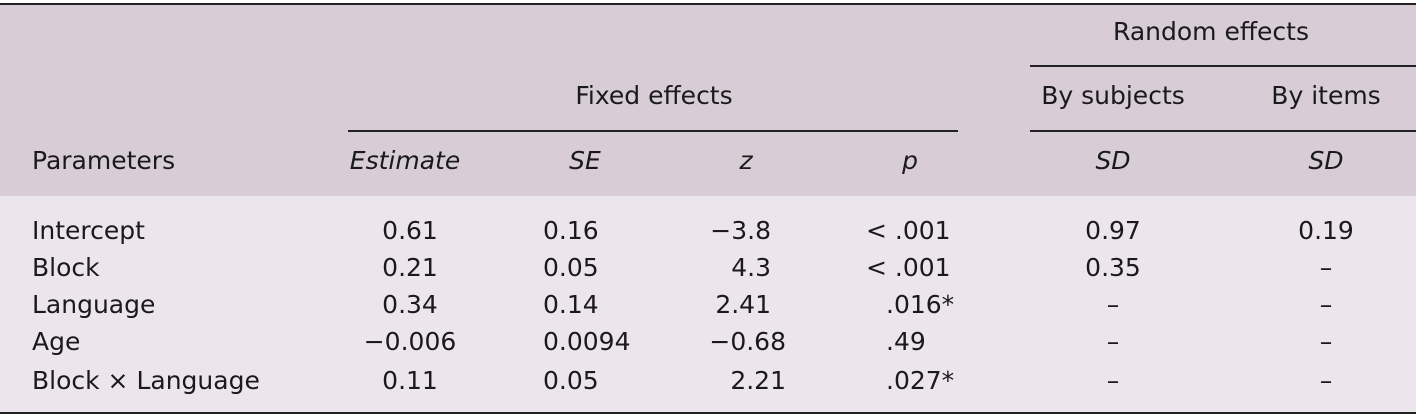  What do you see at coordinates (1223, 131) in the screenshot?
I see `random-subgroup-rule` at bounding box center [1223, 131].